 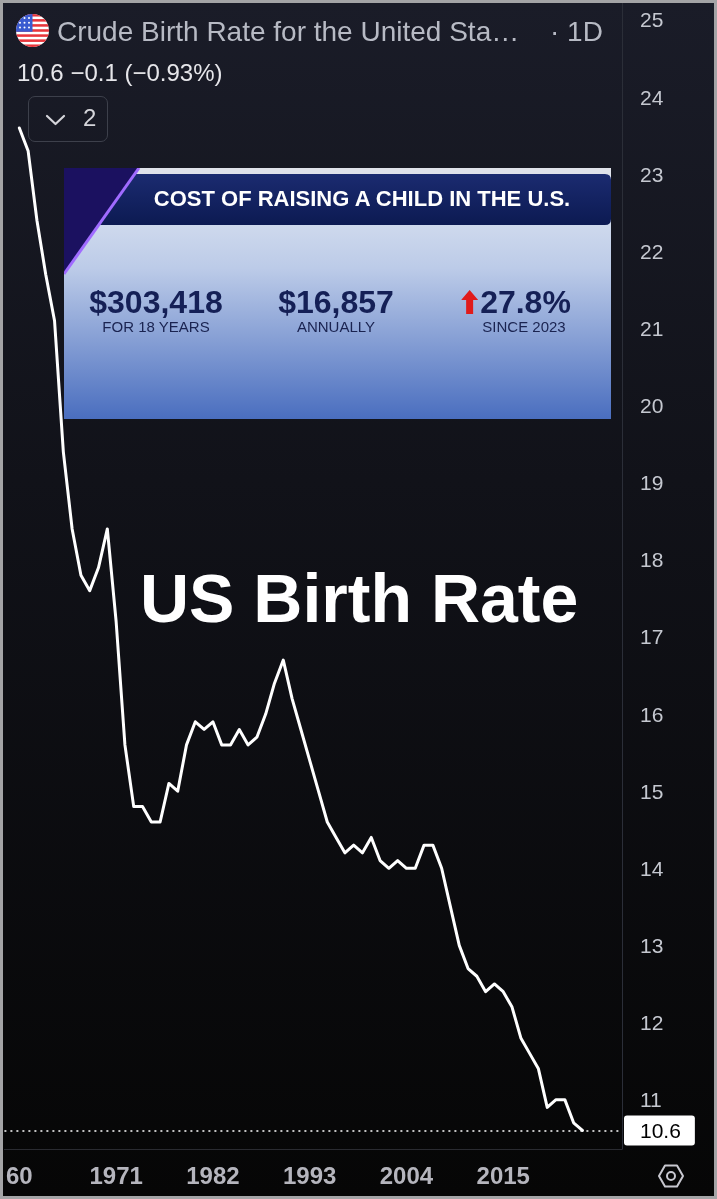 I want to click on annotation: SINCE 2023, so click(x=524, y=327).